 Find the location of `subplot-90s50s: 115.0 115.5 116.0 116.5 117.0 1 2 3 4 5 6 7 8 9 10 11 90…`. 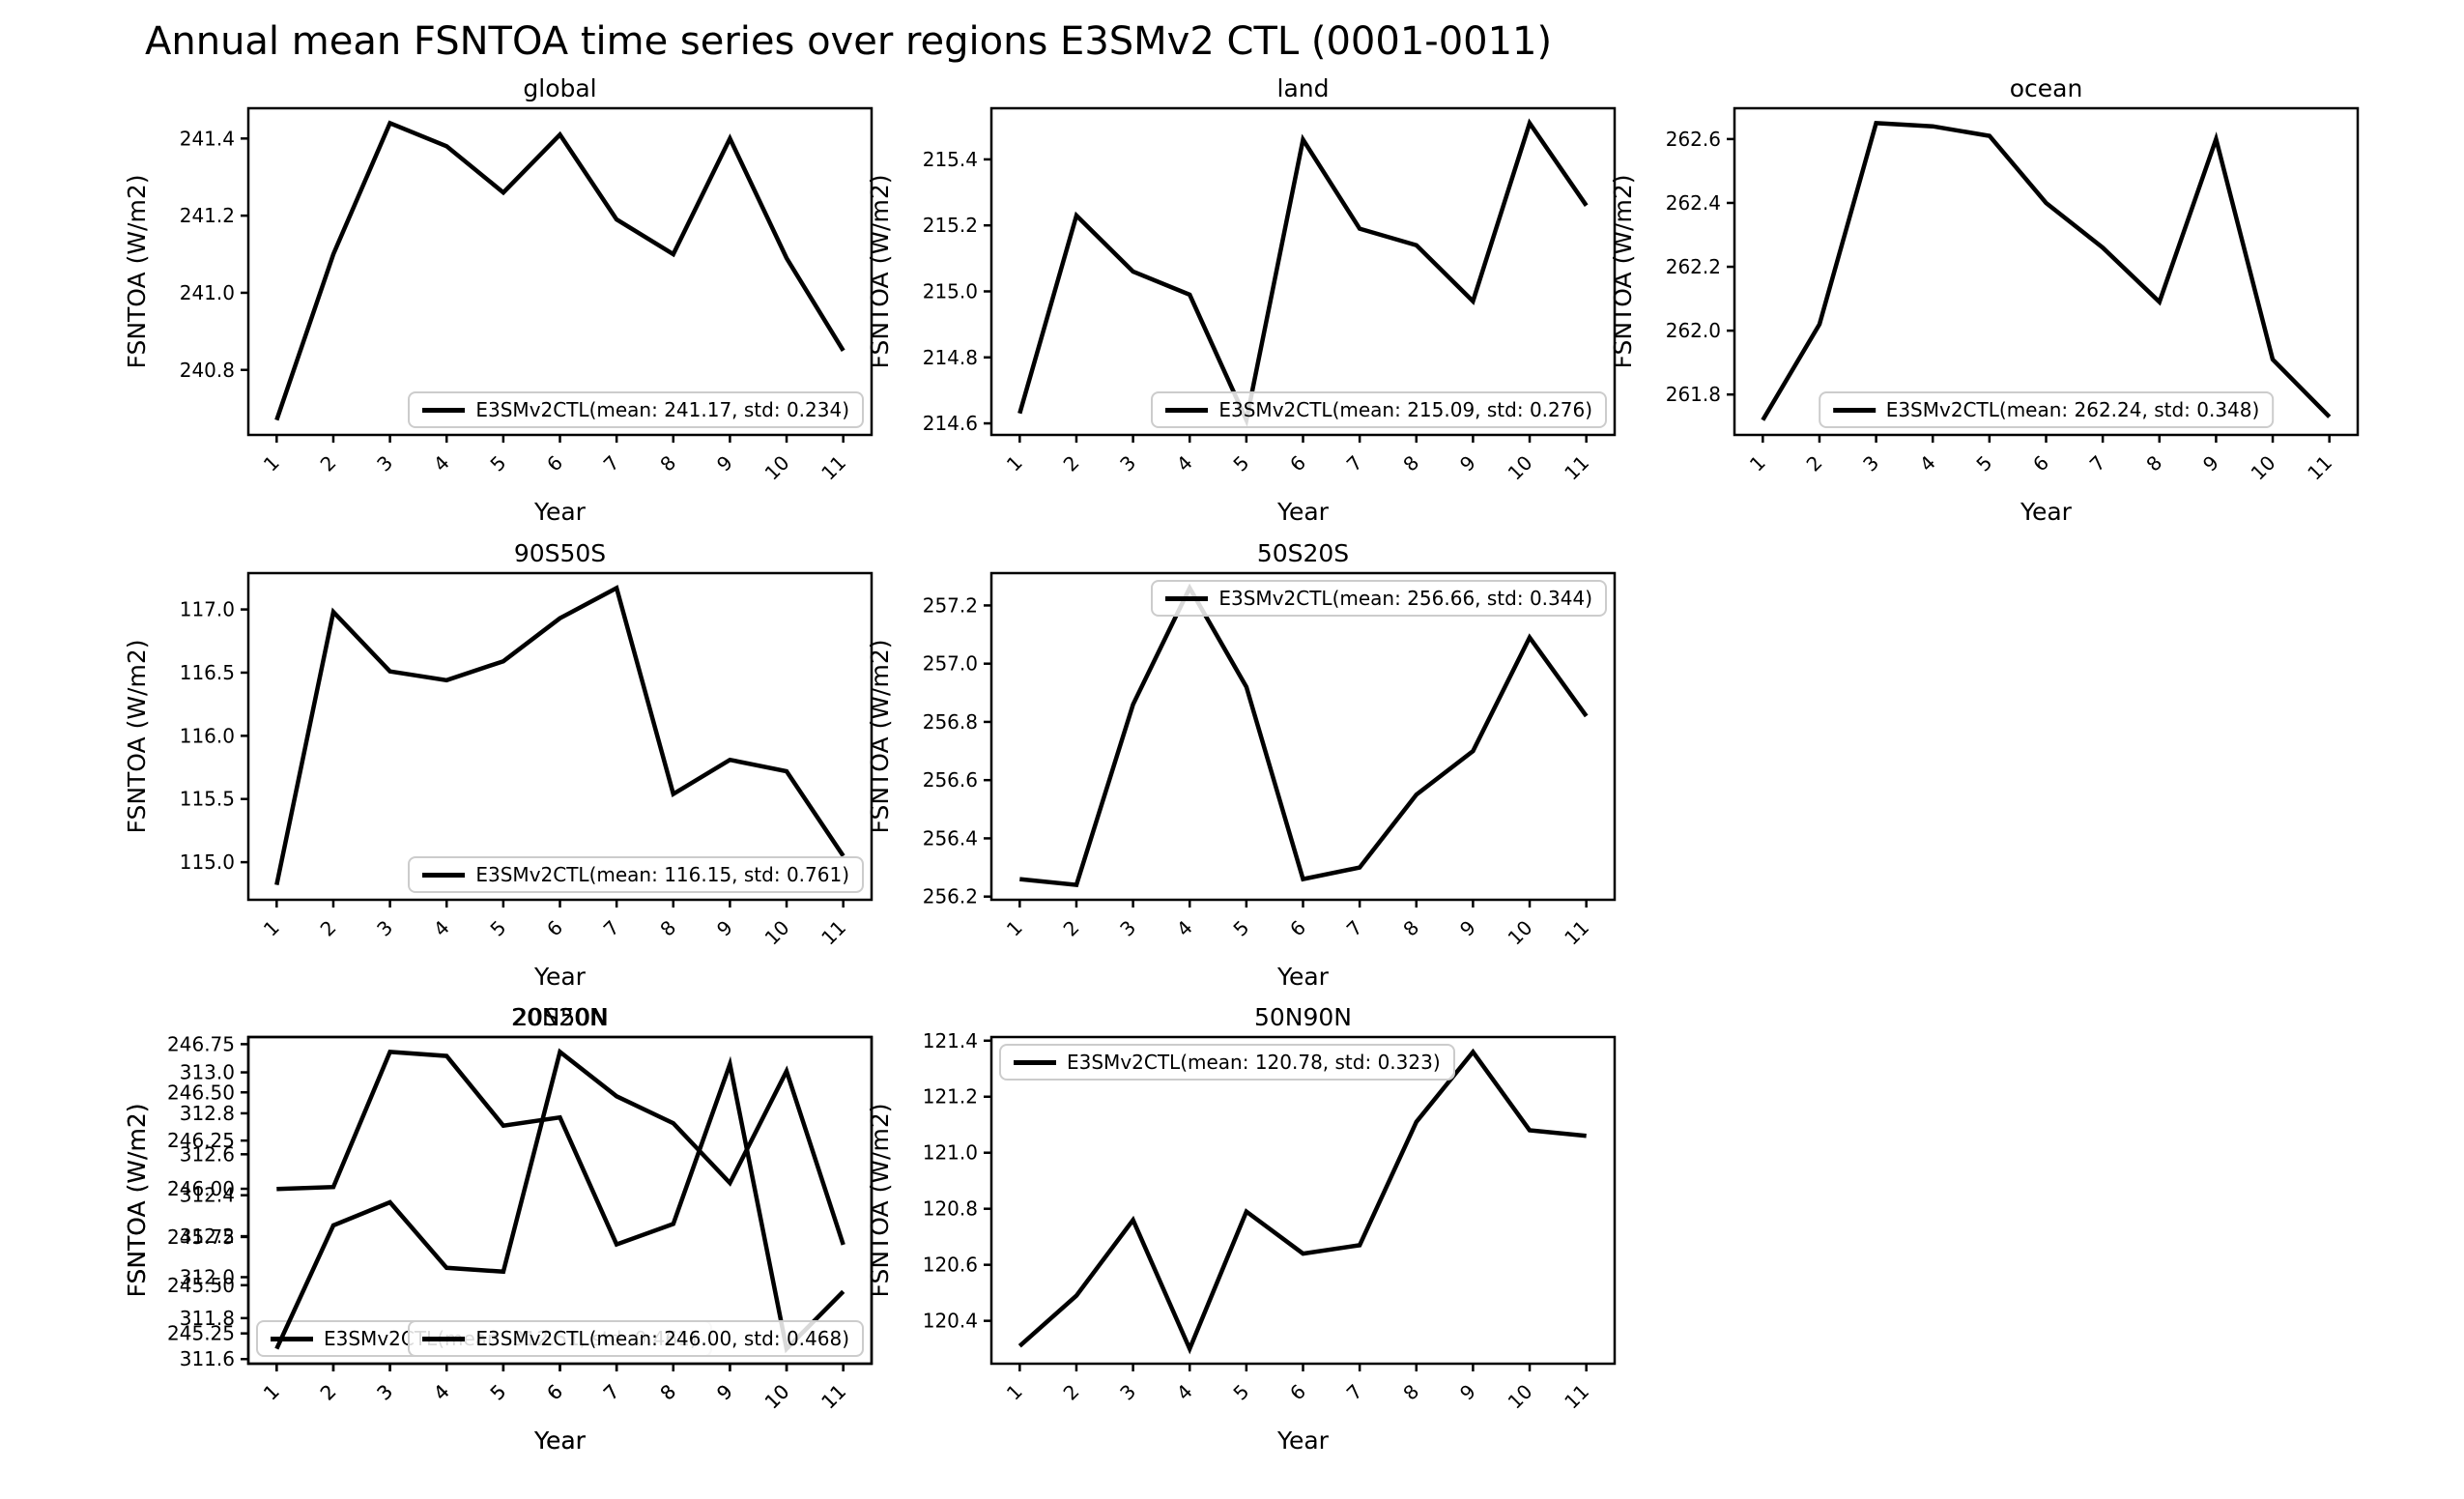

subplot-90s50s: 115.0 115.5 116.0 116.5 117.0 1 2 3 4 5 6 7 8 9 10 11 90… is located at coordinates (498, 765).